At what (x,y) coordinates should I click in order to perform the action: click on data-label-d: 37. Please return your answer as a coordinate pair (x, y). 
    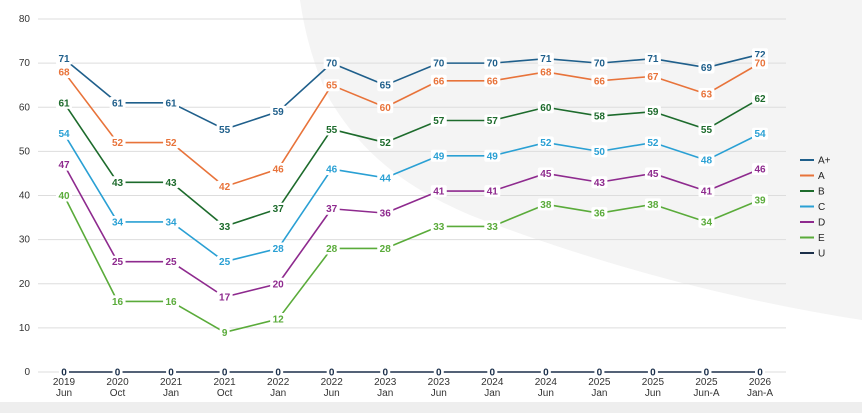
    Looking at the image, I should click on (332, 209).